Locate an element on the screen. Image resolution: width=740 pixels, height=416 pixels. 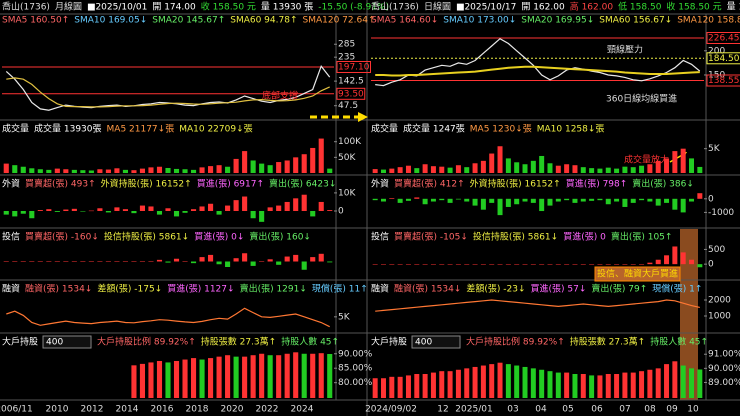
y-tick-label: 85.00% is located at coordinates (355, 369).